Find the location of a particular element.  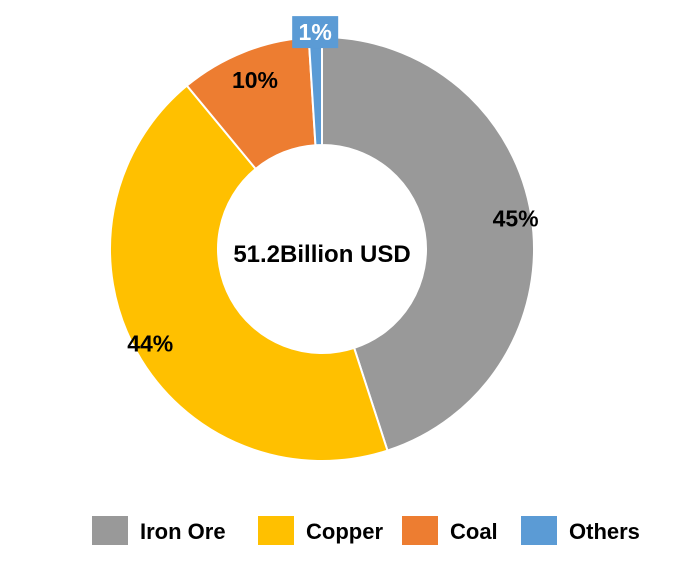

data-label-coal: 10% is located at coordinates (255, 80).